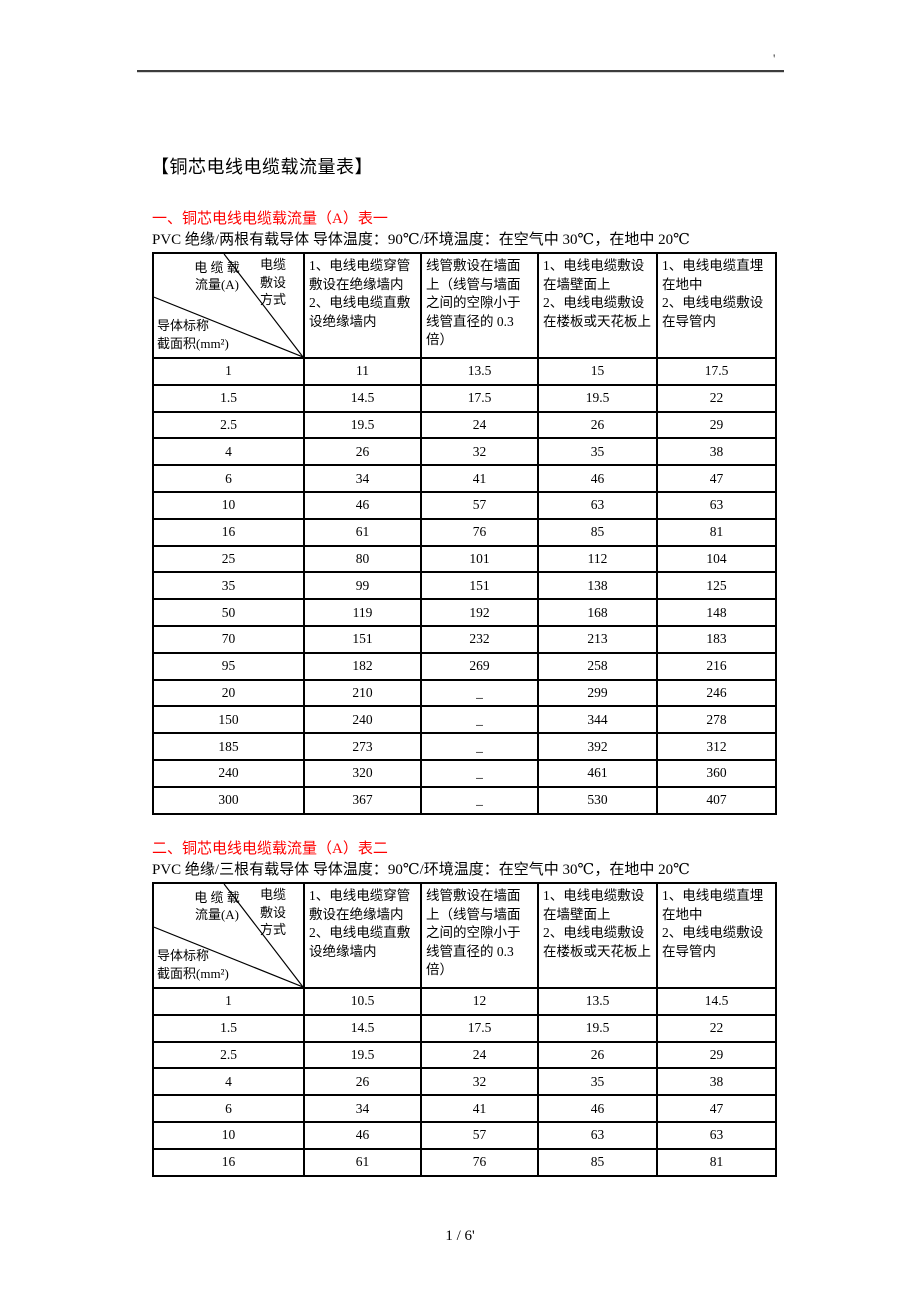 The height and width of the screenshot is (1302, 920). I want to click on table-cell: 232, so click(479, 639).